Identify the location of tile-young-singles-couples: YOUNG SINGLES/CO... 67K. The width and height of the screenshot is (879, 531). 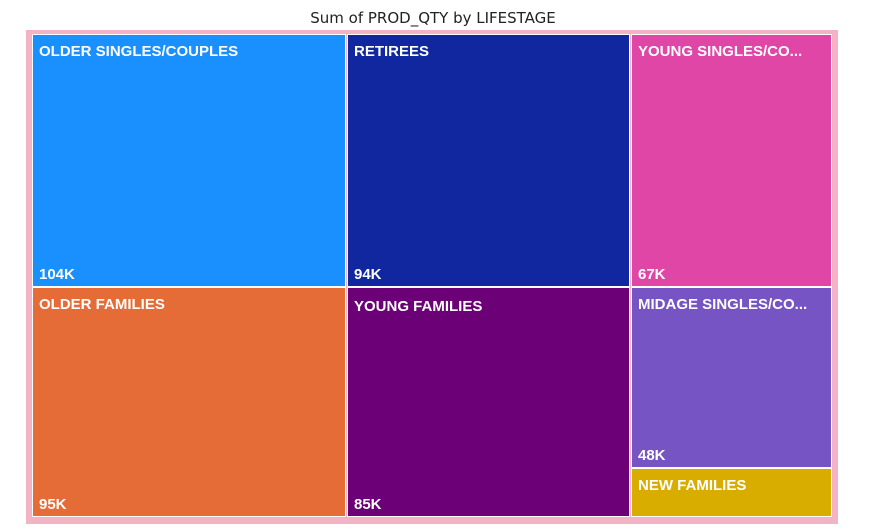
(731, 160).